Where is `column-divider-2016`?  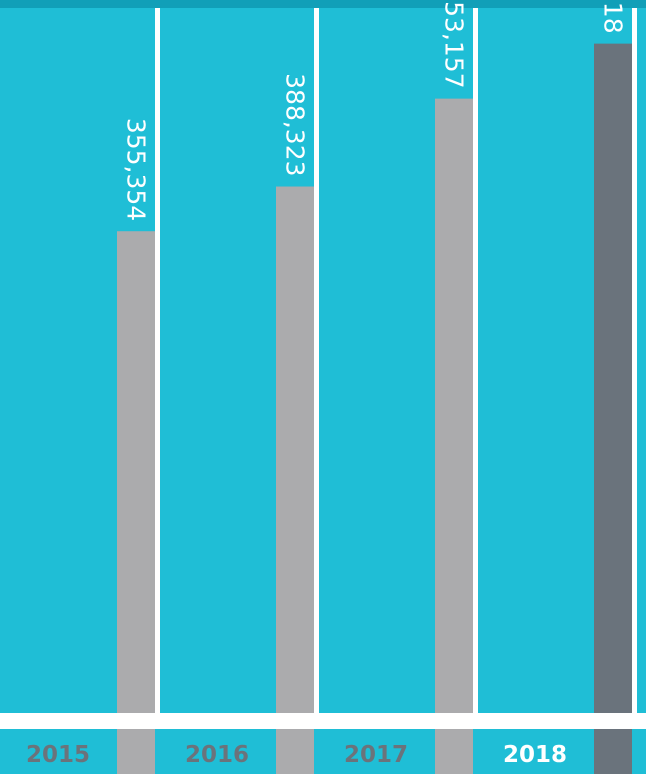
column-divider-2016 is located at coordinates (316, 360).